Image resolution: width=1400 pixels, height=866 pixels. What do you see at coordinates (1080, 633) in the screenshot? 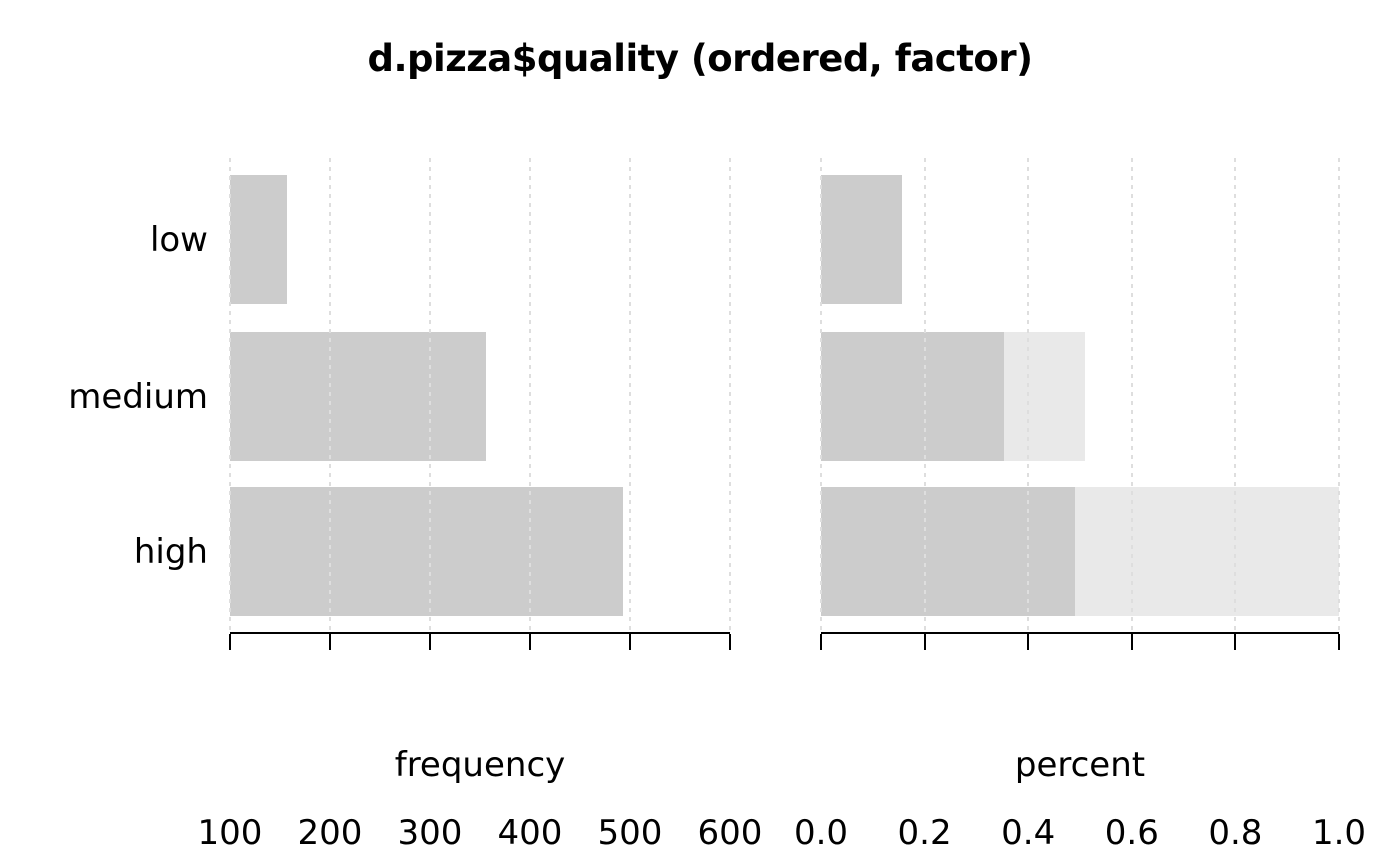
I see `percent-x-axis-line` at bounding box center [1080, 633].